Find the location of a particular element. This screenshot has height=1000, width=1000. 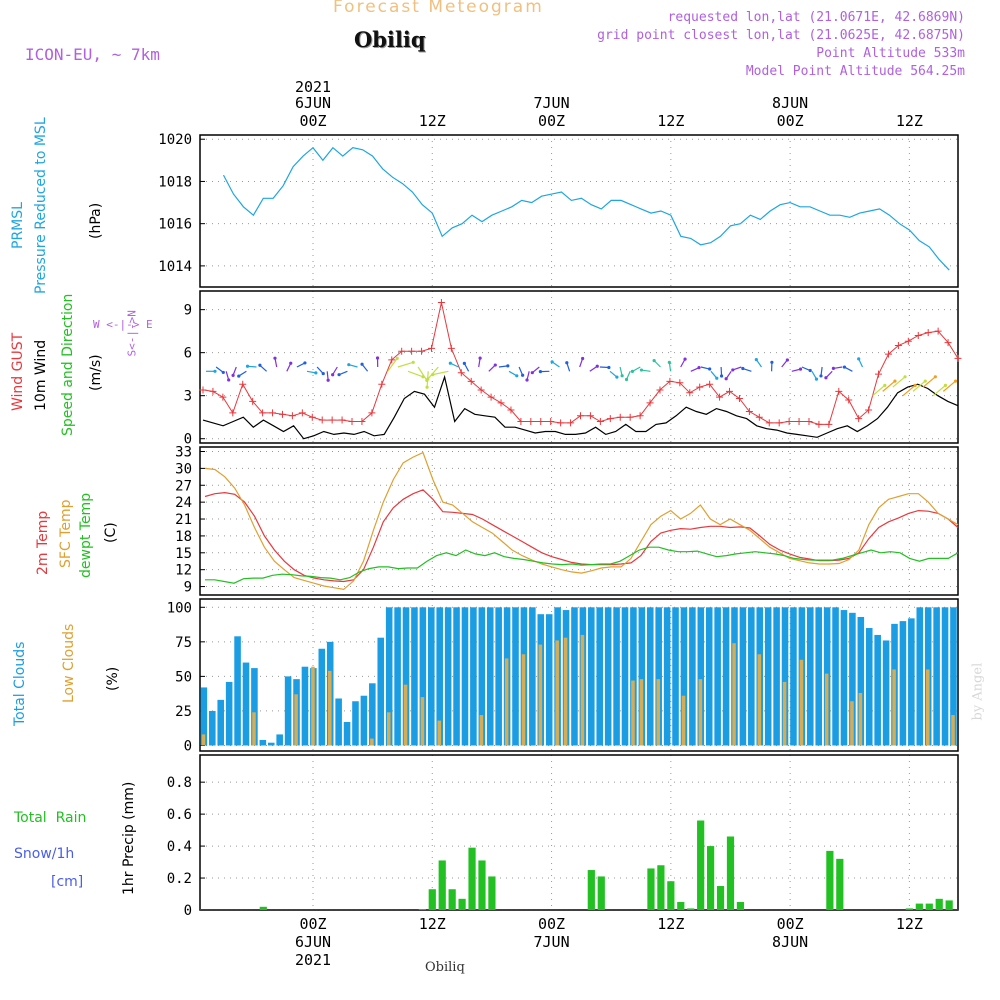

ytick-label-temp: 33 is located at coordinates (183, 453).